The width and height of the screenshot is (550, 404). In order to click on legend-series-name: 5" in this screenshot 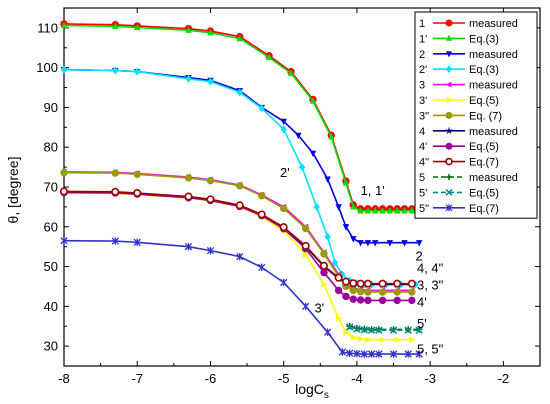, I will do `click(424, 209)`.